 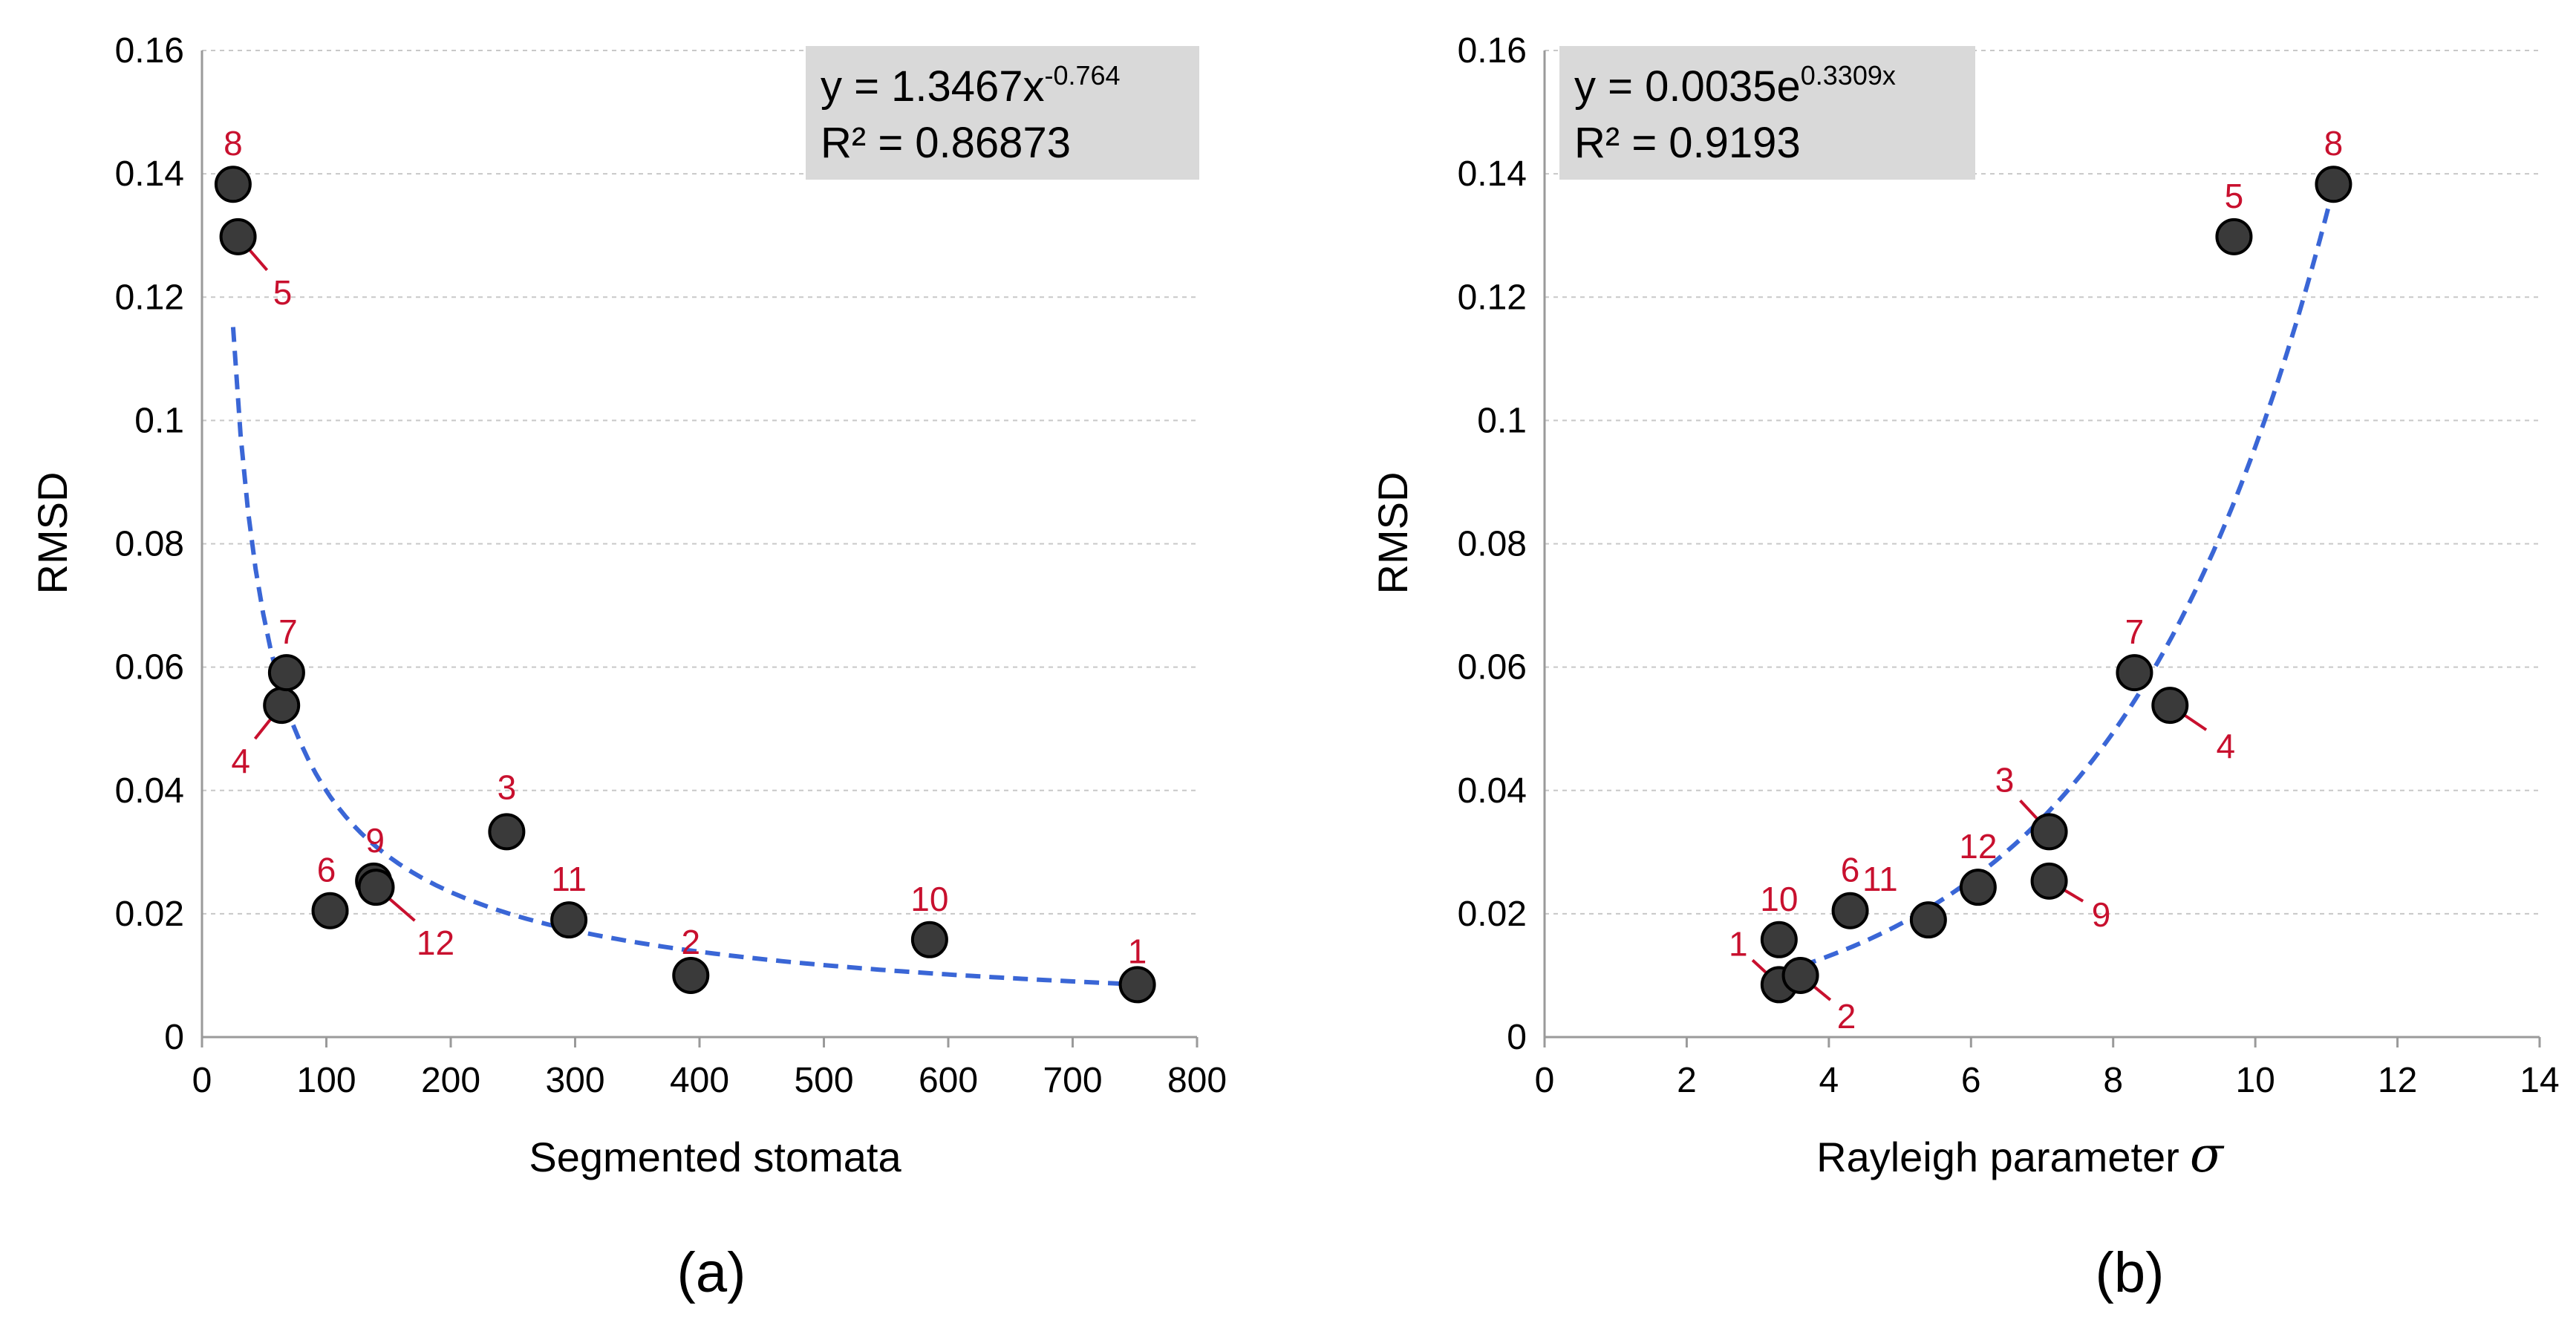 What do you see at coordinates (52, 533) in the screenshot?
I see `panel-a-y-axis-title: RMSD` at bounding box center [52, 533].